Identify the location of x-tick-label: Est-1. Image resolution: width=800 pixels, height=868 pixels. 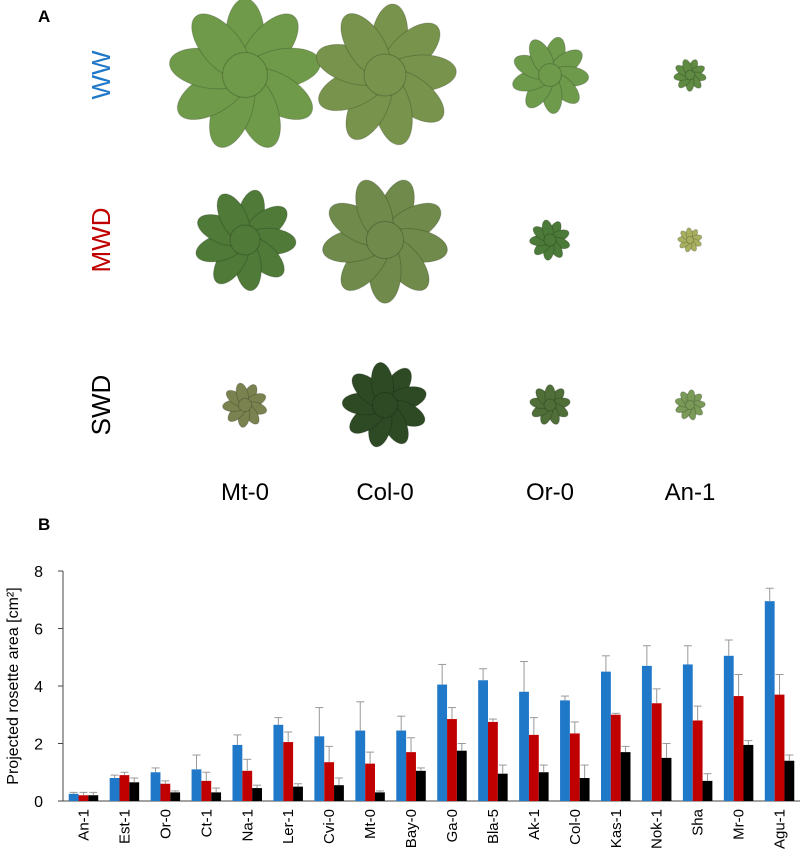
(124, 826).